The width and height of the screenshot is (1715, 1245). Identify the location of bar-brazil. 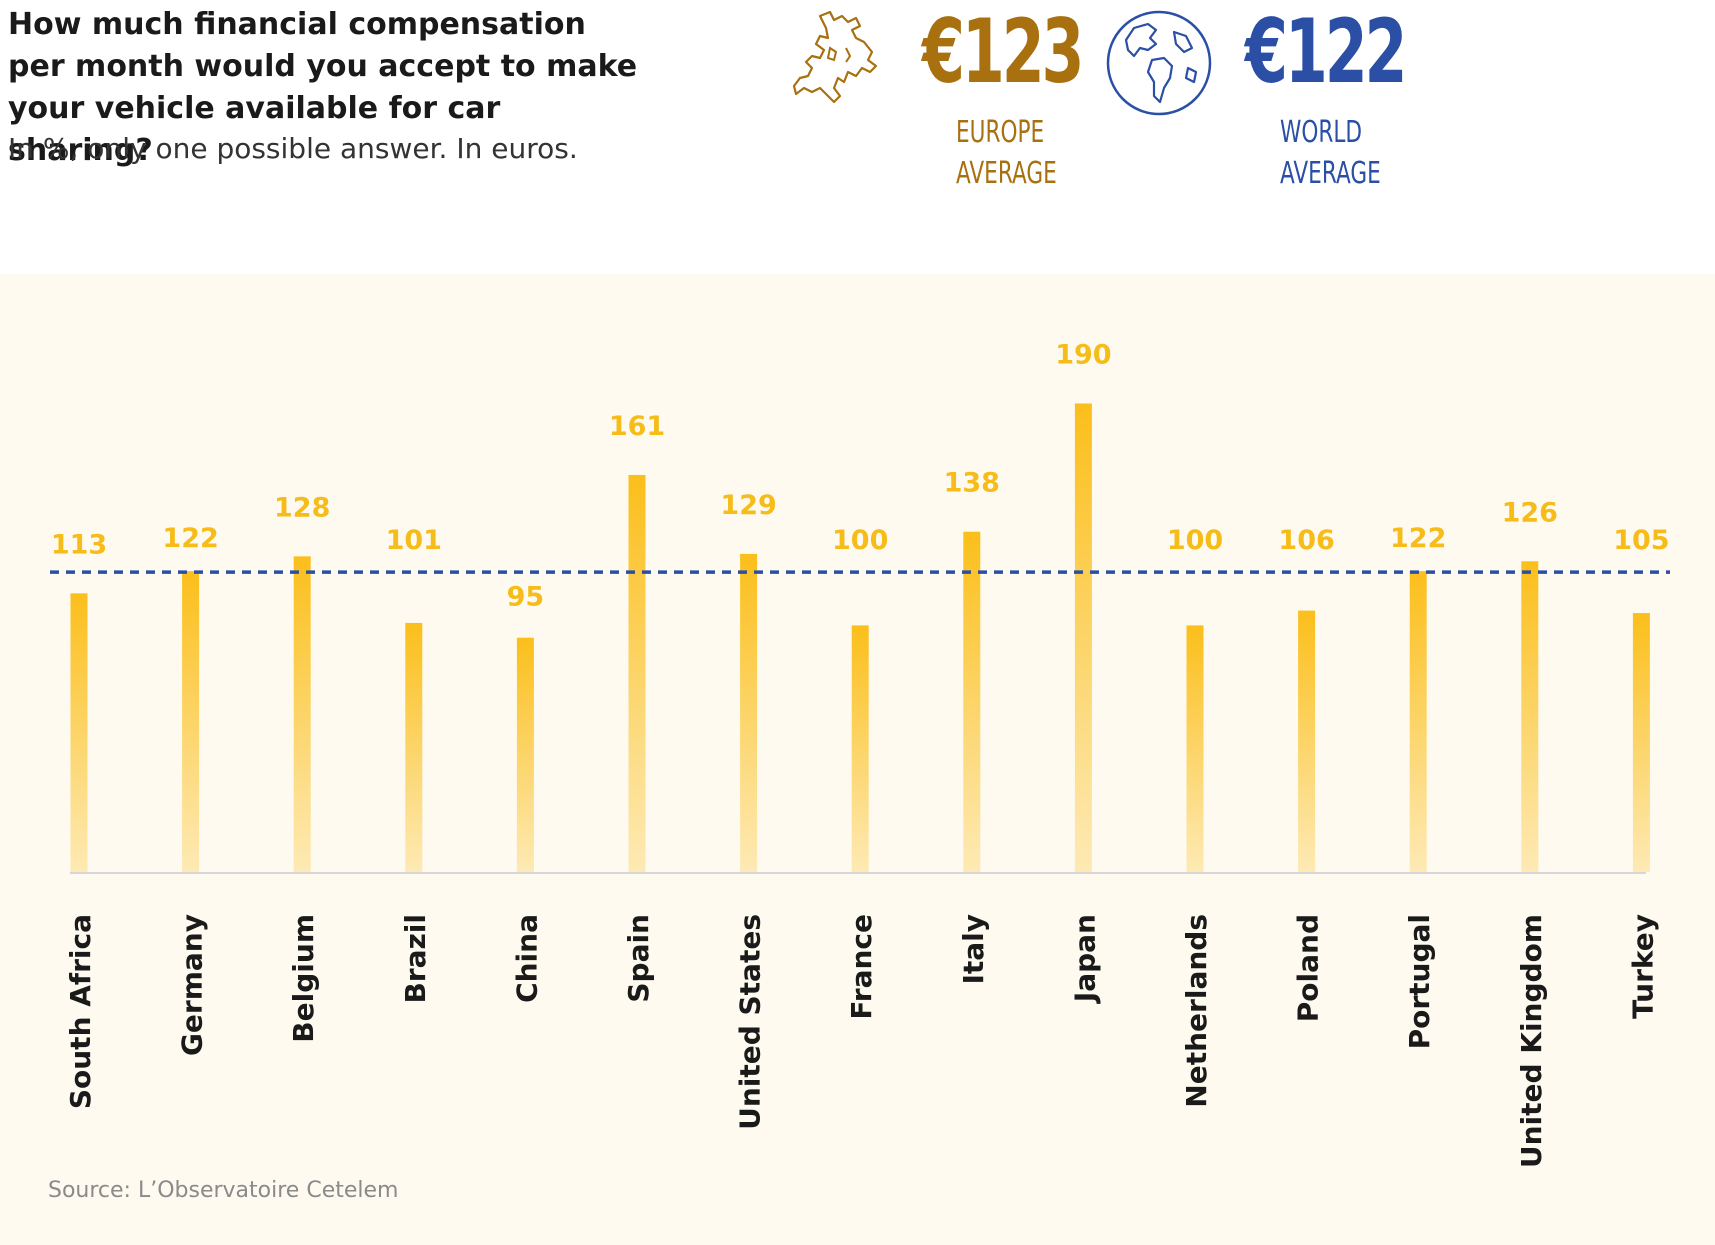
(414, 747).